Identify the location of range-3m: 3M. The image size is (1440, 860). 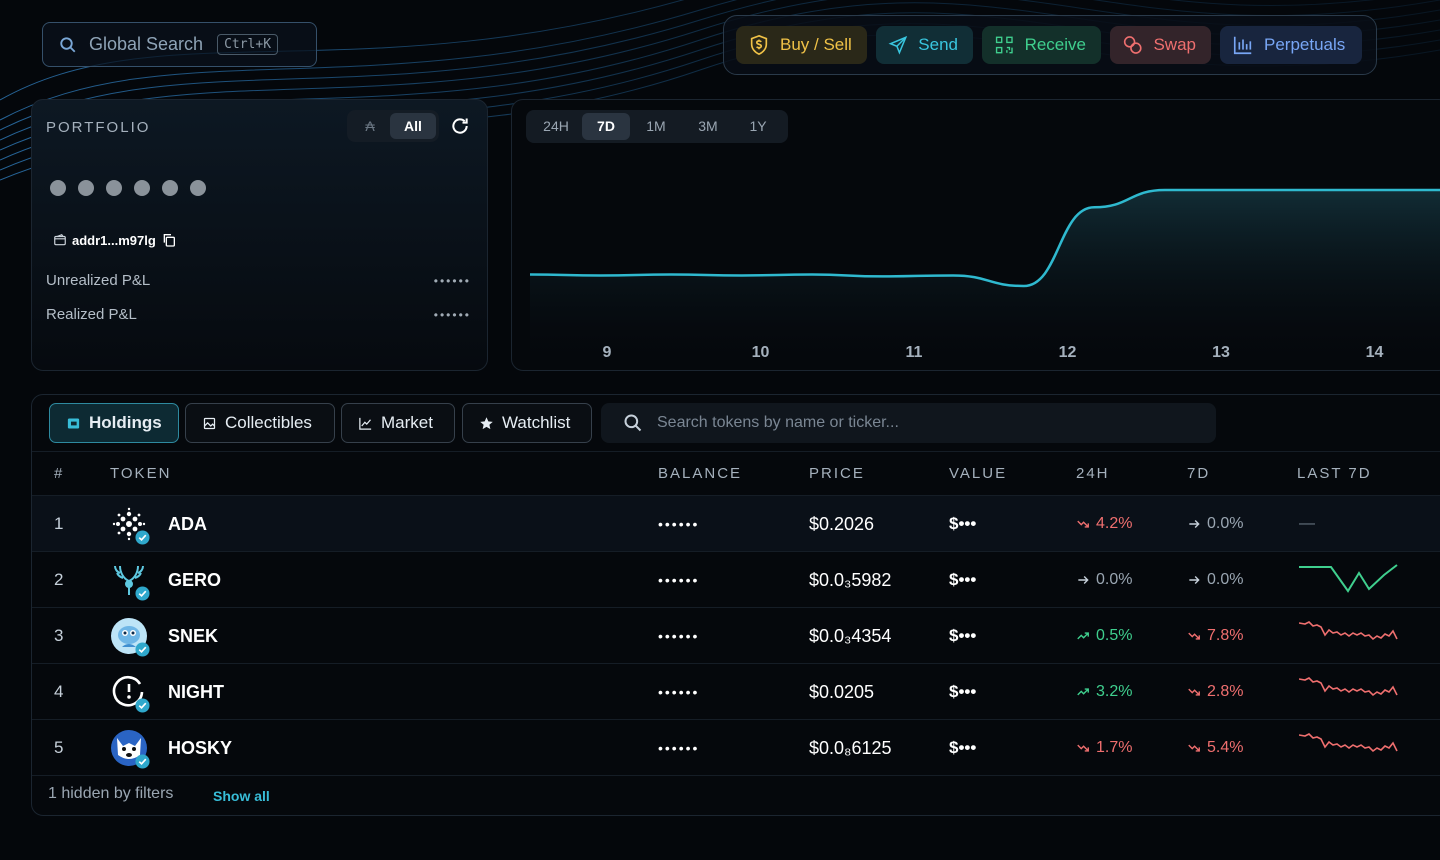
(708, 126).